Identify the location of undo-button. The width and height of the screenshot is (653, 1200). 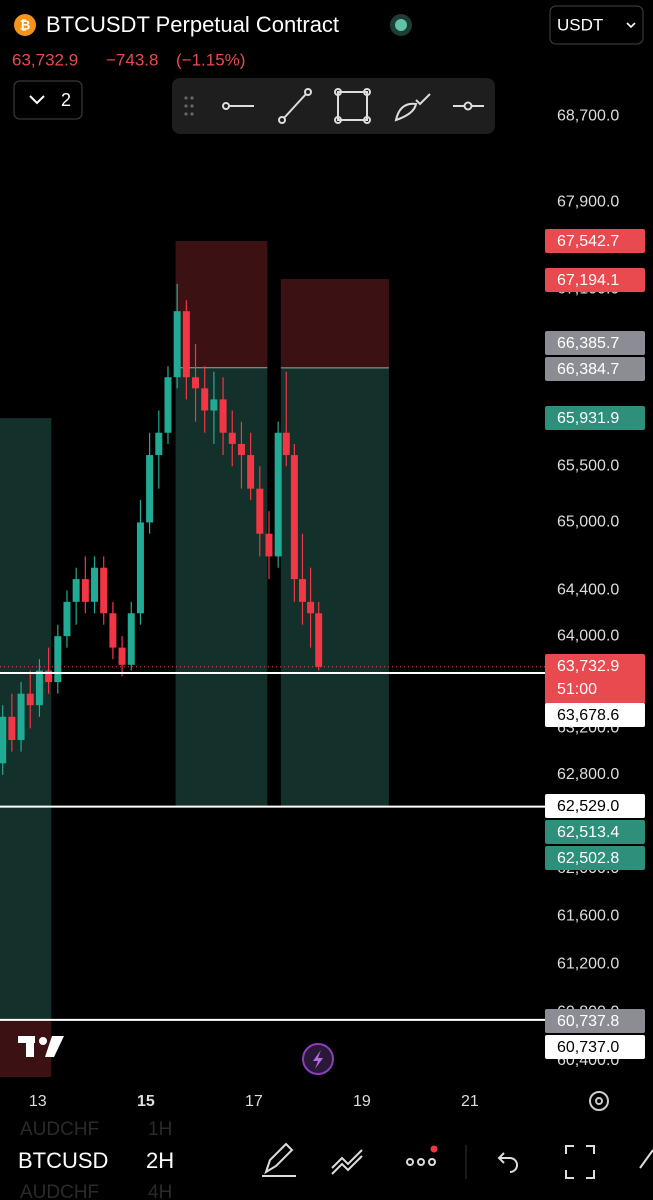
(507, 1162).